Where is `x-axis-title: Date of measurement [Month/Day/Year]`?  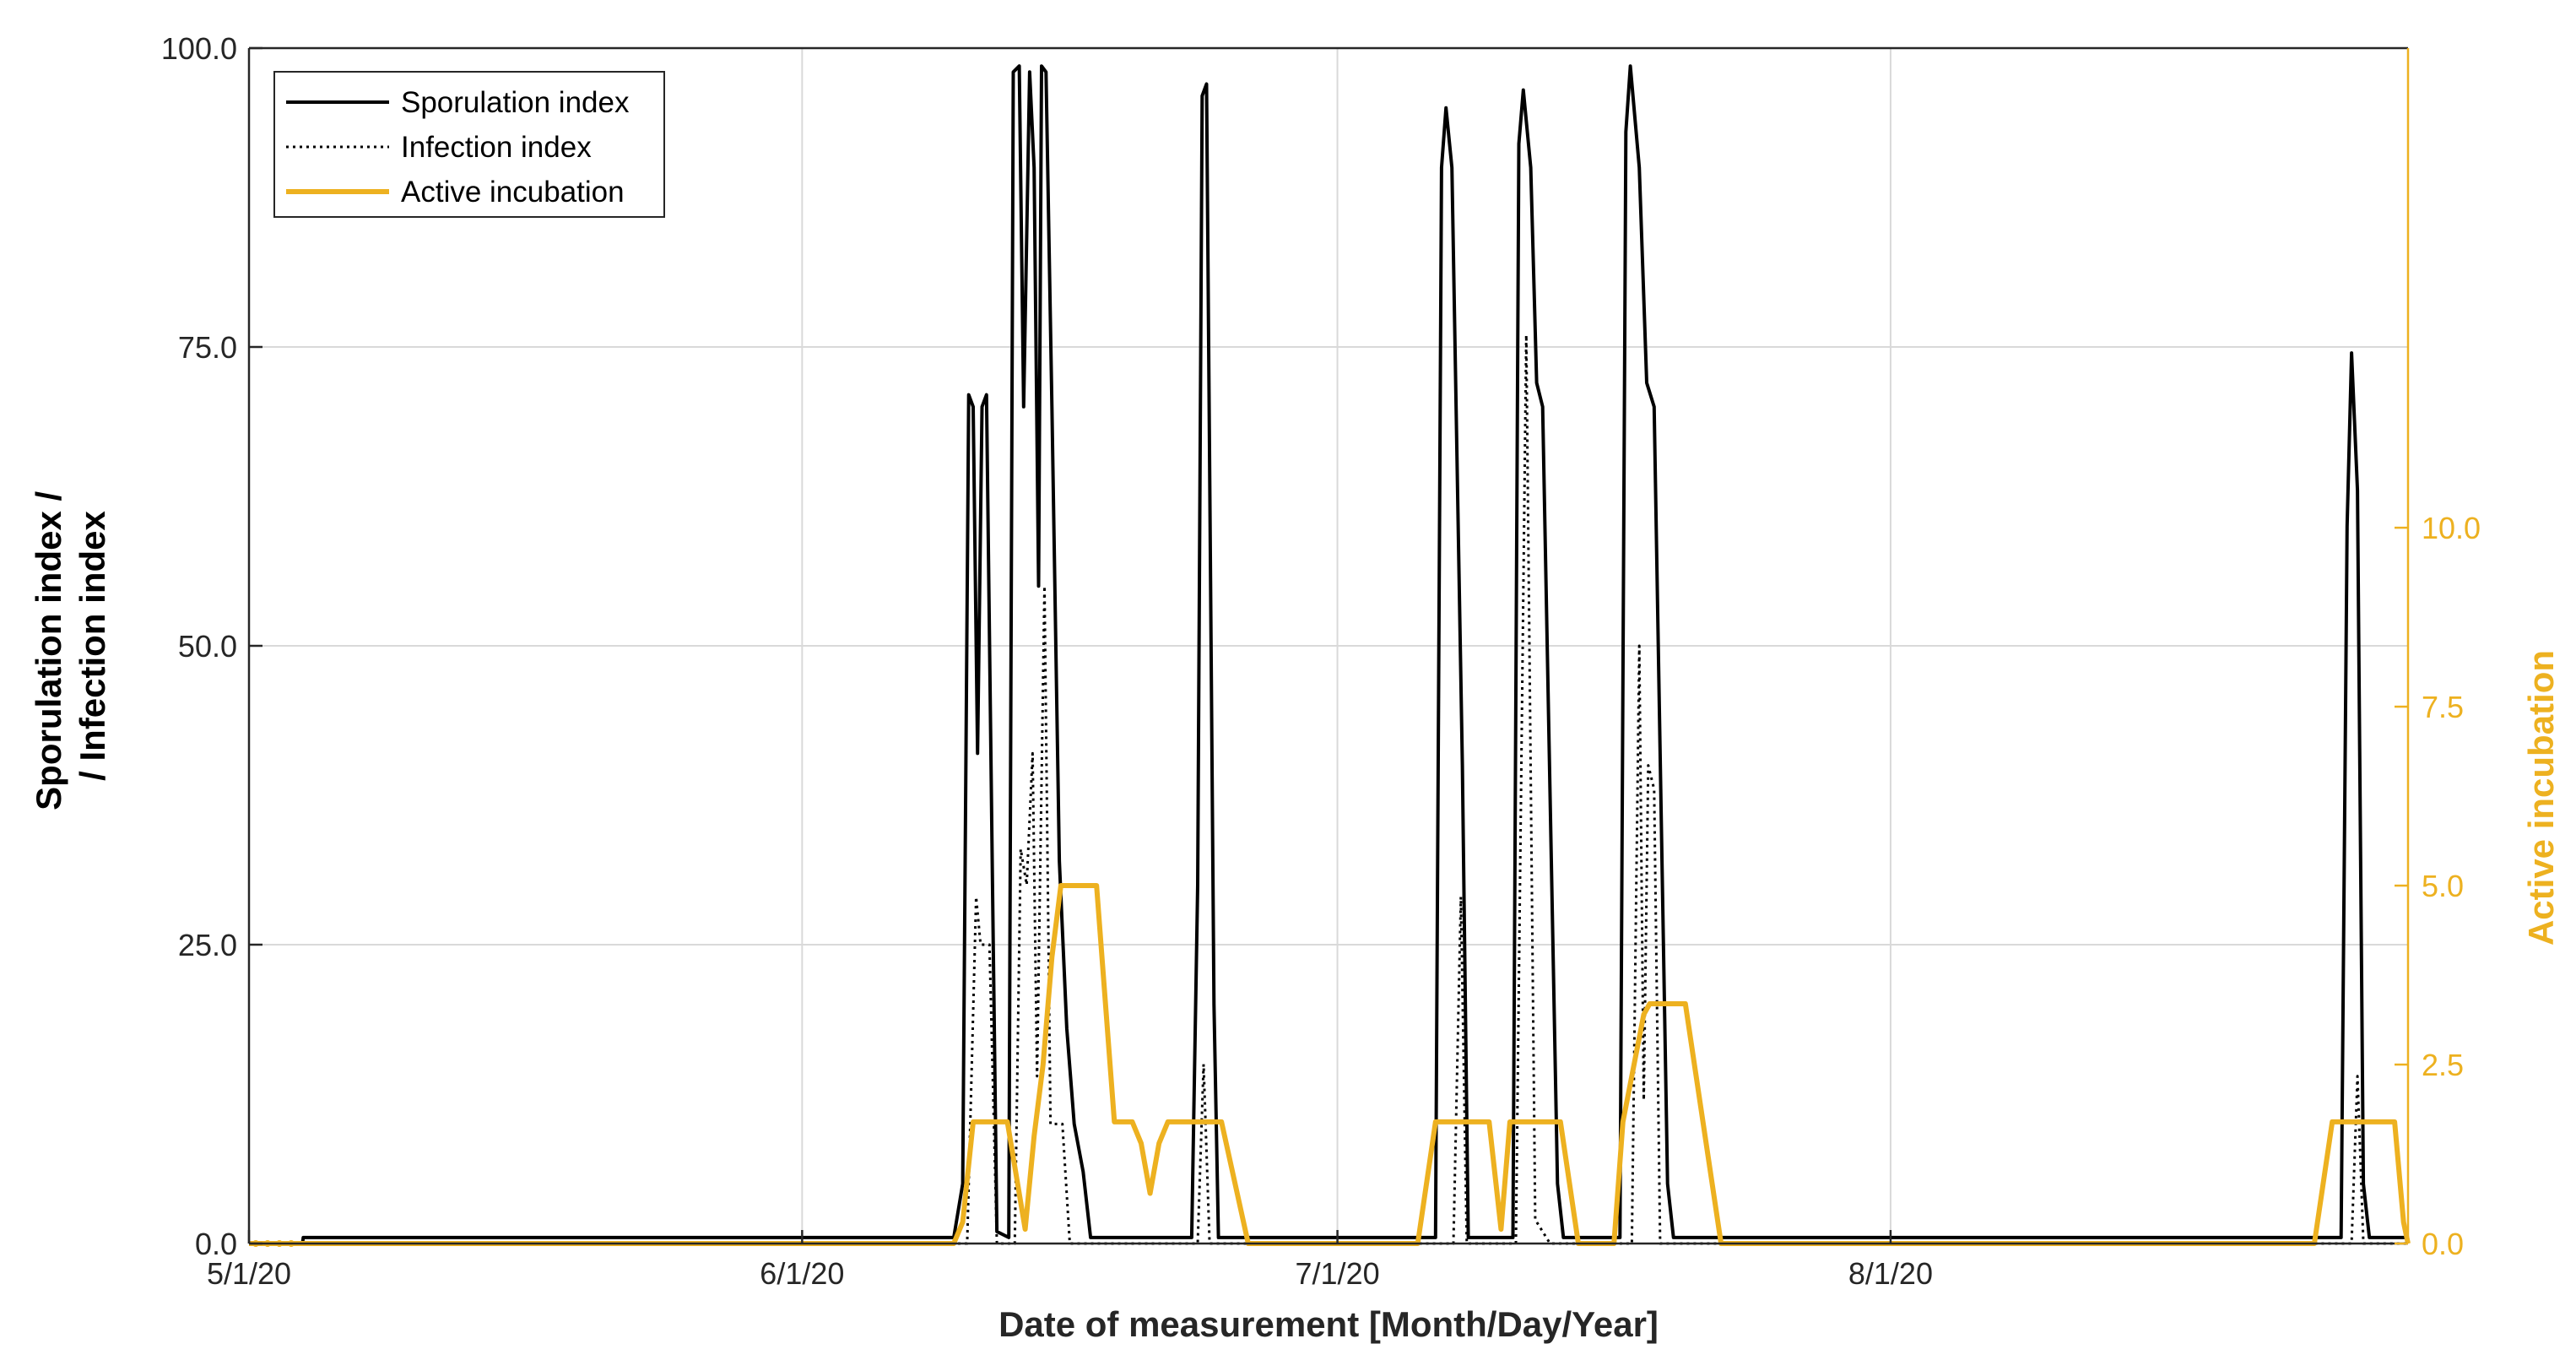 x-axis-title: Date of measurement [Month/Day/Year] is located at coordinates (1328, 1324).